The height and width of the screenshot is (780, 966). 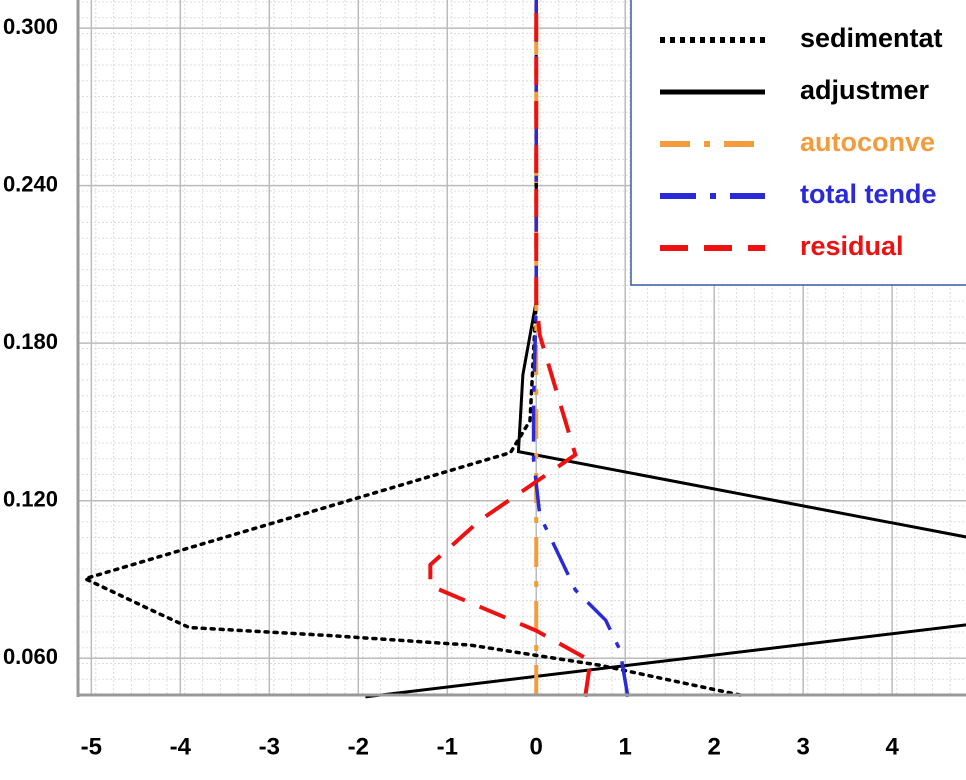 What do you see at coordinates (892, 746) in the screenshot?
I see `x-tick-label: 4` at bounding box center [892, 746].